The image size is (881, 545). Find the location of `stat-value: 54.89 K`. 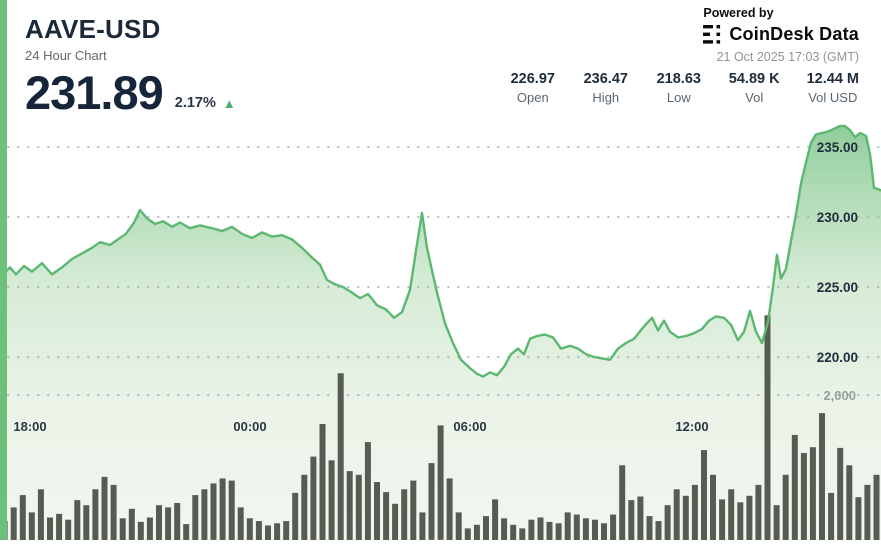

stat-value: 54.89 K is located at coordinates (754, 79).